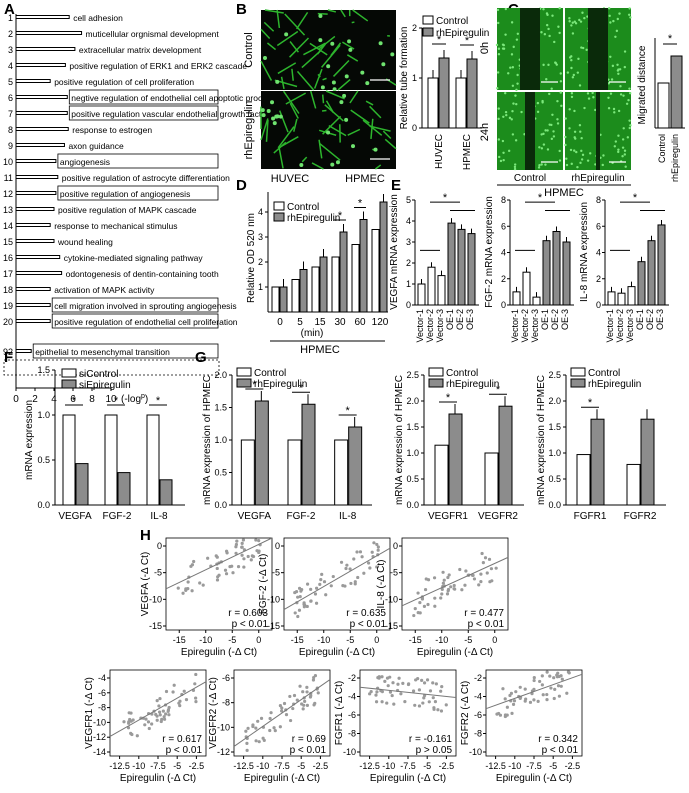 This screenshot has height=793, width=689. I want to click on panelD-sig: *, so click(340, 216).